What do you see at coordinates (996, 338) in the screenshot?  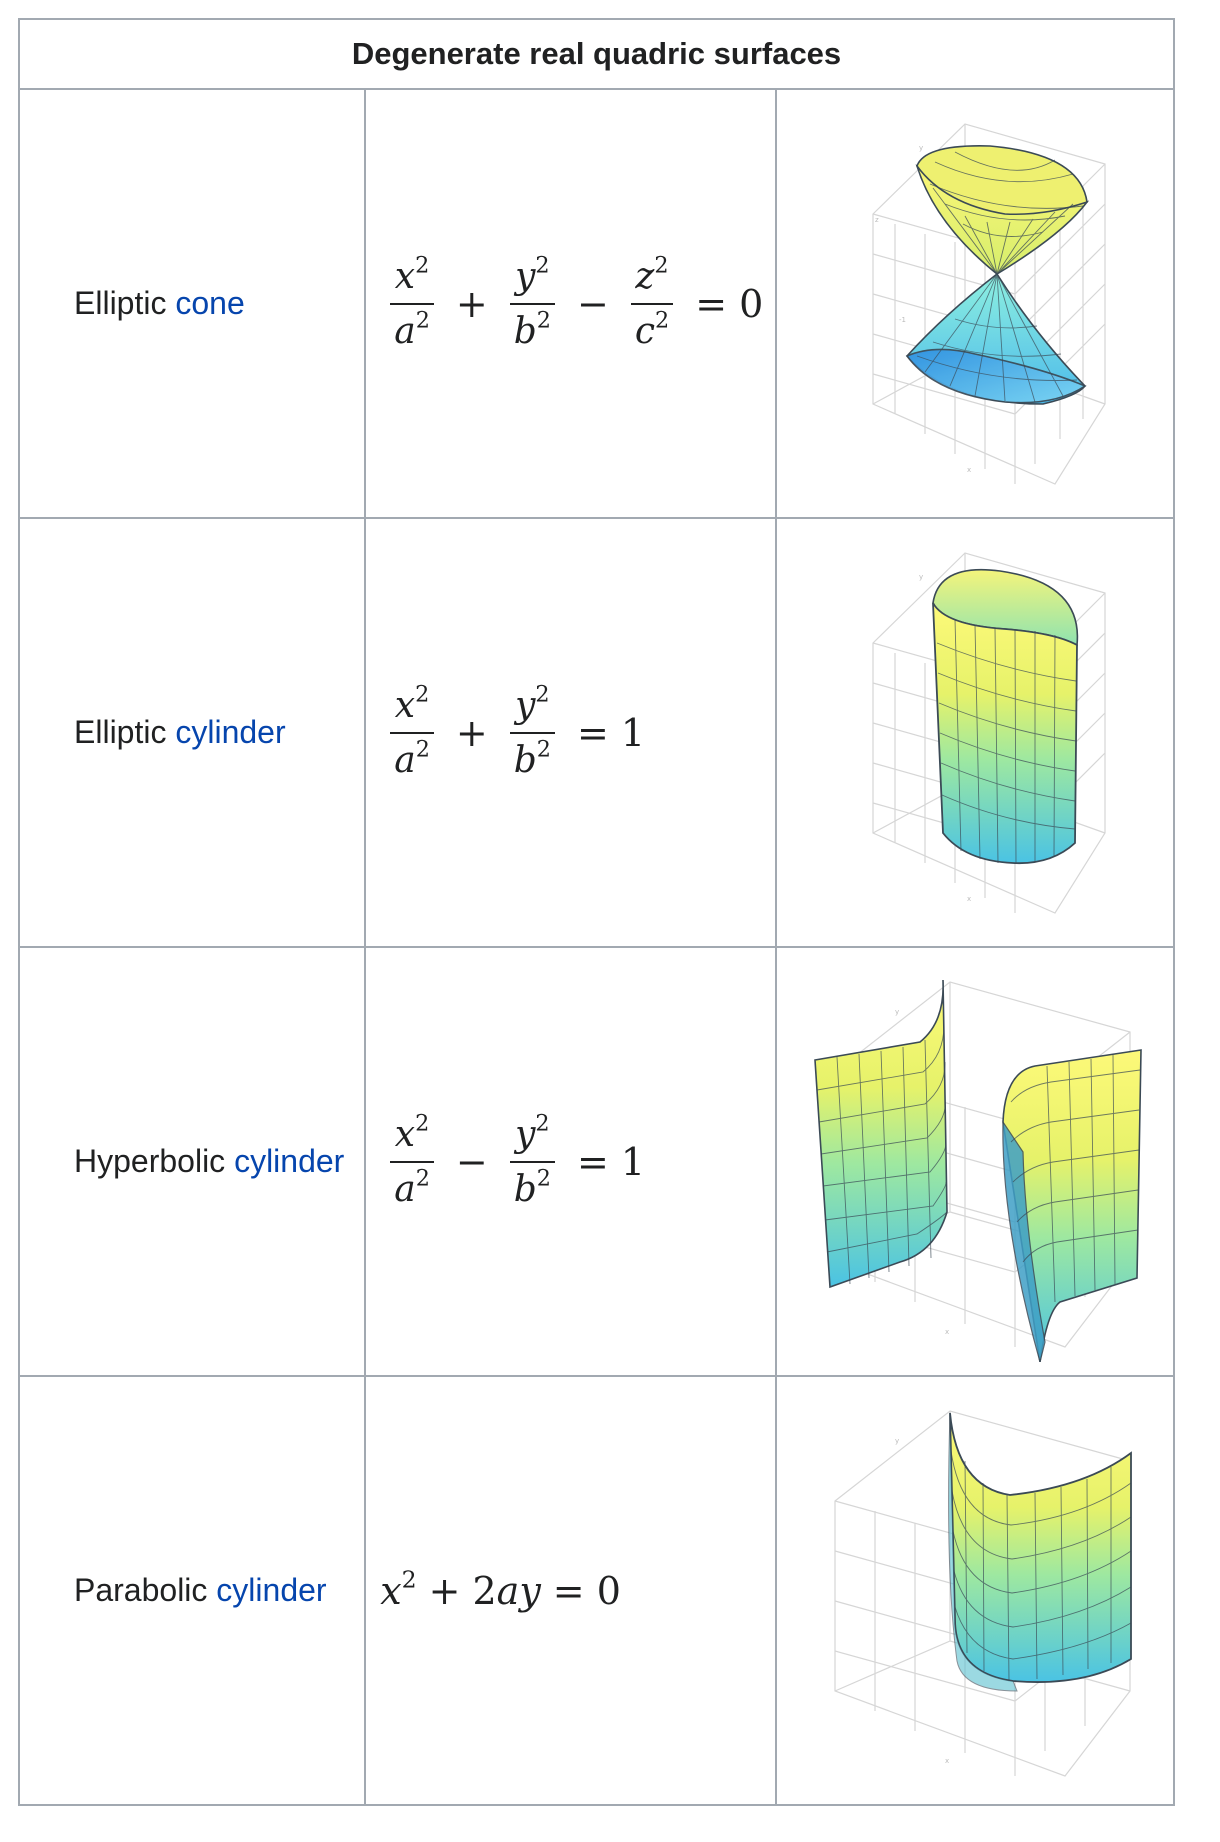 I see `cone-lower-nappe` at bounding box center [996, 338].